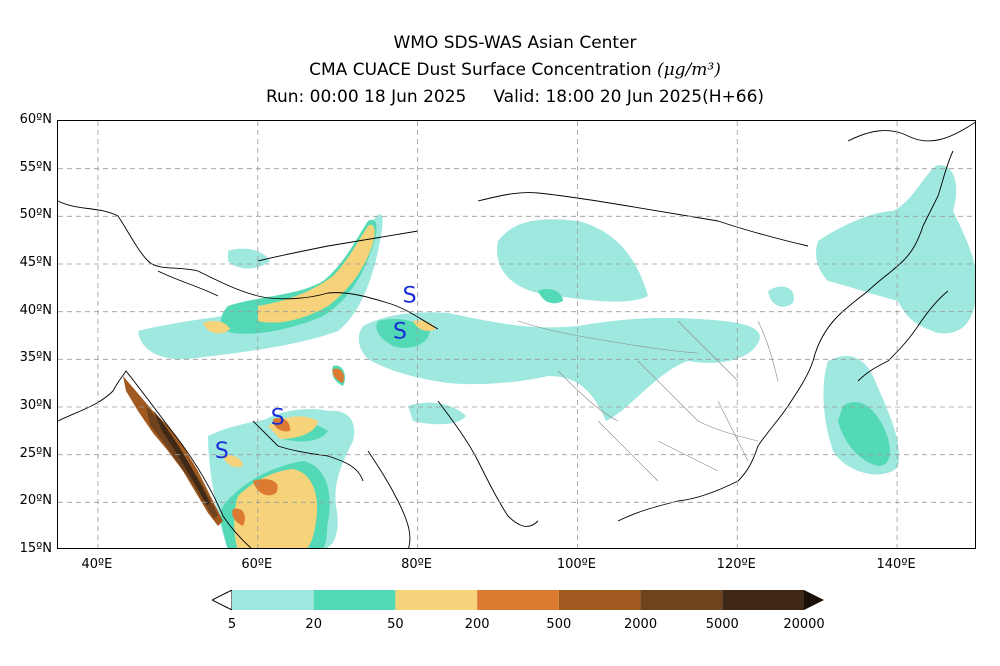 This screenshot has width=1000, height=666. Describe the element at coordinates (35, 167) in the screenshot. I see `lat-label: 55ºN` at that location.